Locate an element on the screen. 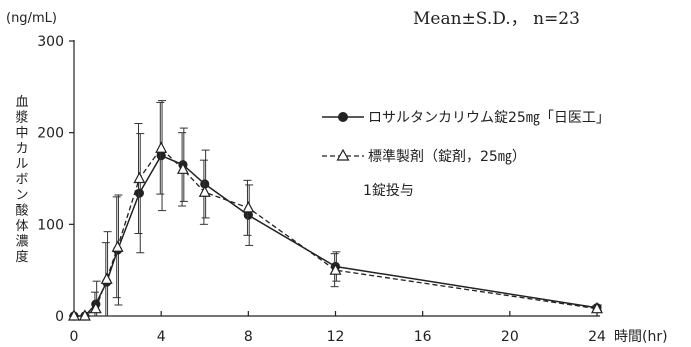  x-axis-label: 時間(hr) is located at coordinates (641, 337).